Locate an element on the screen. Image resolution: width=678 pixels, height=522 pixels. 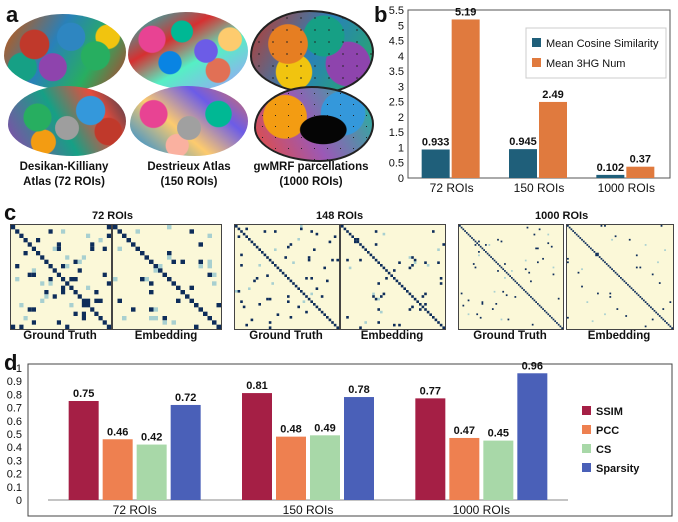
atlas-caption-line1: Desikan-Killiany is located at coordinates (64, 167).